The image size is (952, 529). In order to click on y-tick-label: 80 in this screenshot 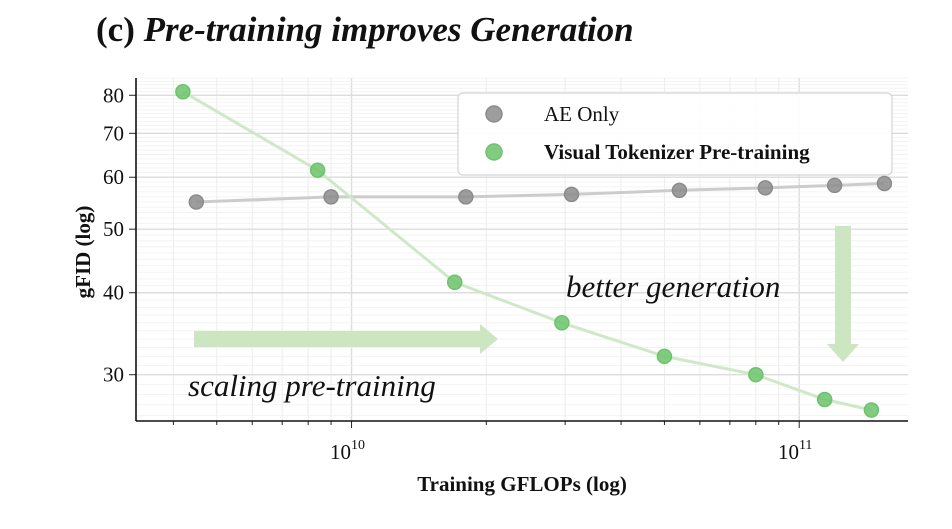, I will do `click(113, 95)`.